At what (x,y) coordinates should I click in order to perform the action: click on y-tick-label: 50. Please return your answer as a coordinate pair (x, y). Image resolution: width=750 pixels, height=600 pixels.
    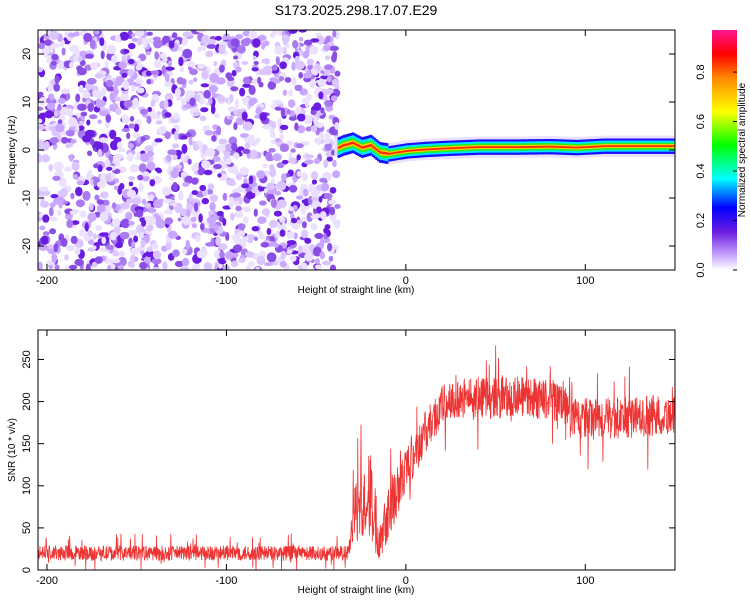
    Looking at the image, I should click on (27, 528).